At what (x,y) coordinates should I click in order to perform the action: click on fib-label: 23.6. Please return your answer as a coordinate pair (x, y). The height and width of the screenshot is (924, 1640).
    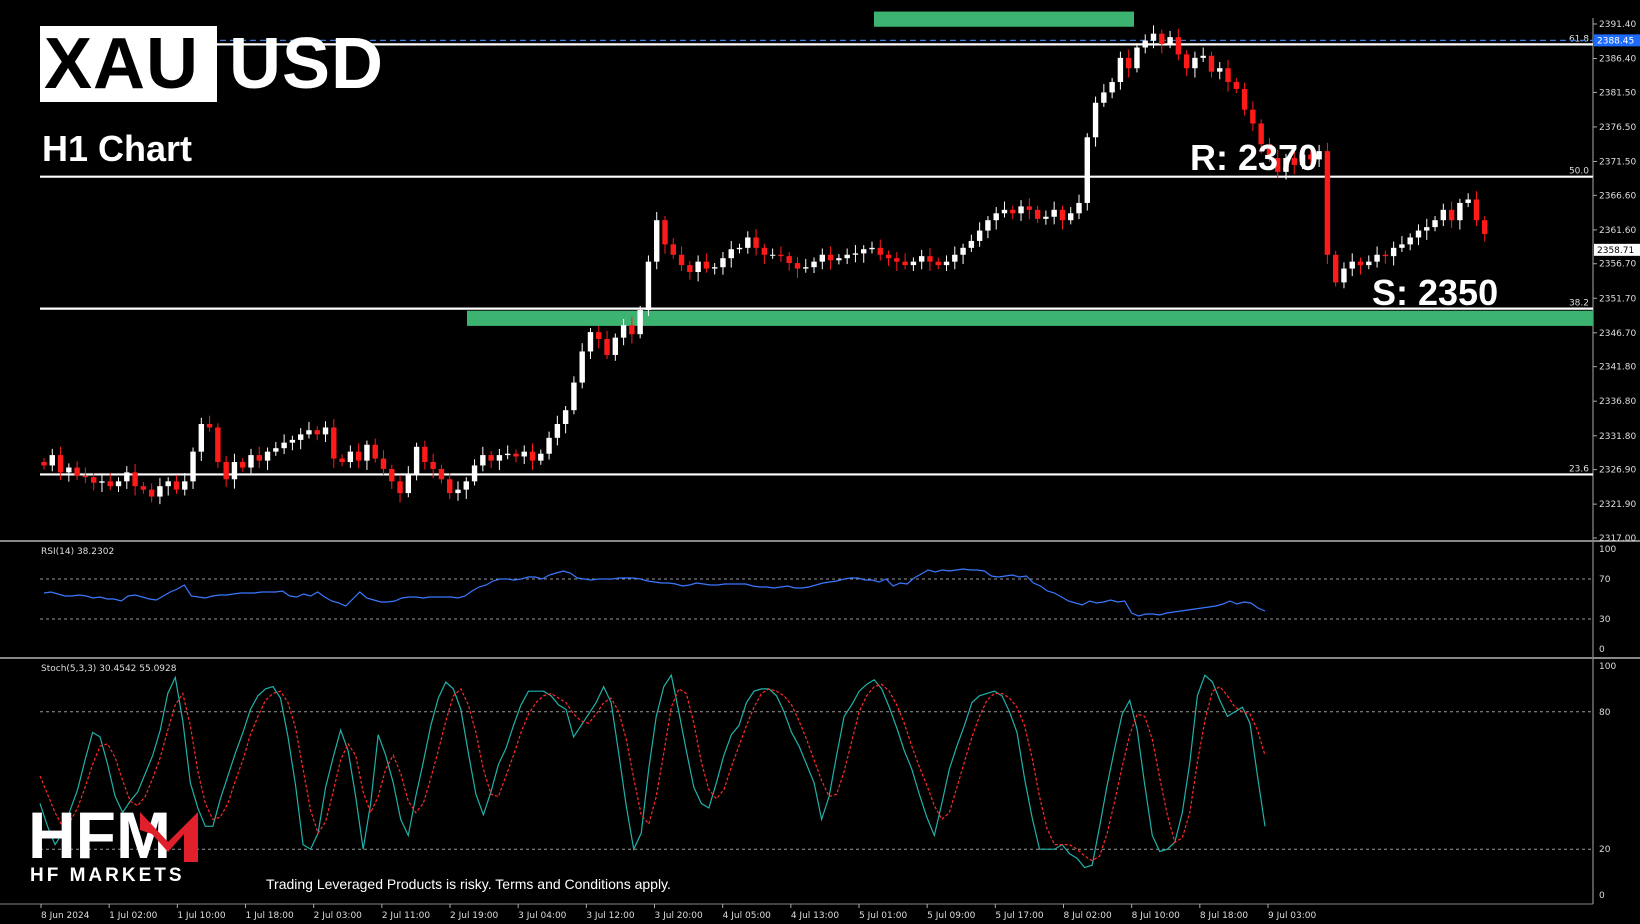
    Looking at the image, I should click on (1579, 469).